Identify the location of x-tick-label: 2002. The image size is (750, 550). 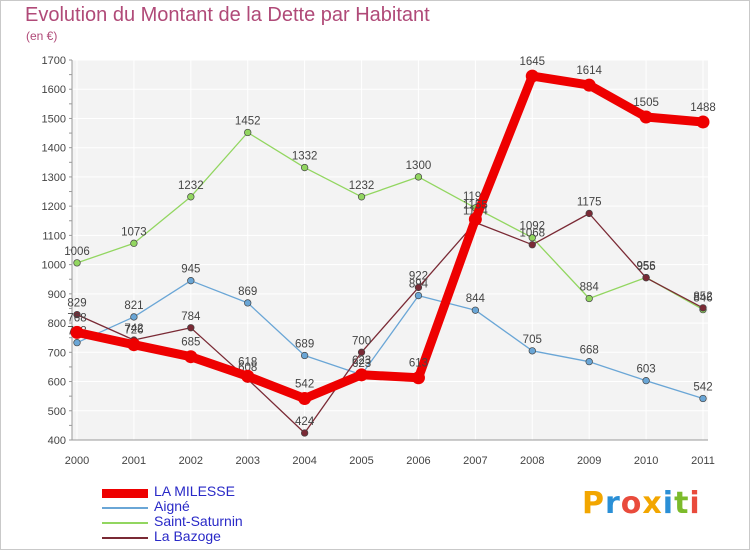
(191, 461).